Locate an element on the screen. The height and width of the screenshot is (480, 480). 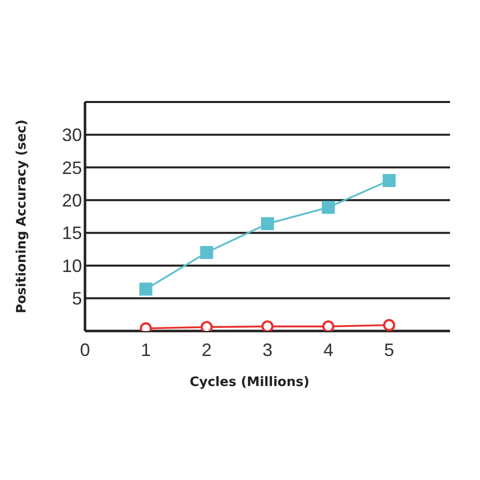
y-tick-label: 5 is located at coordinates (77, 298).